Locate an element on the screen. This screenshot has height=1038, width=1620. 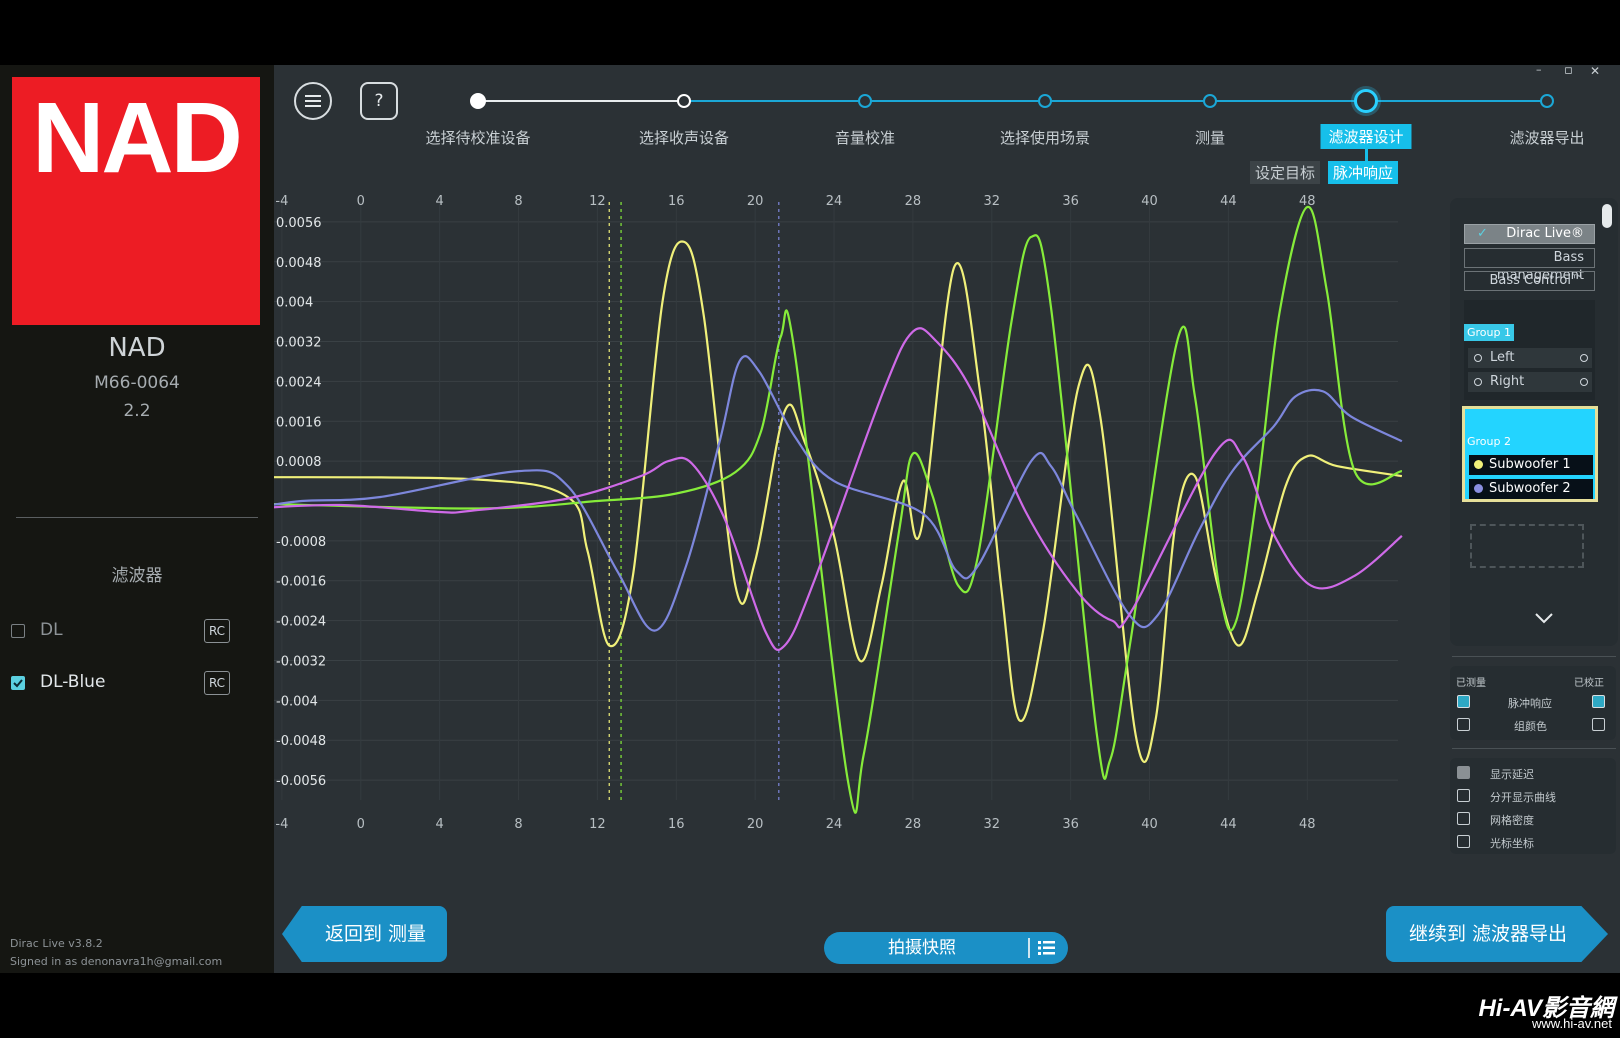
step-volume-calibration: 音量校准 is located at coordinates (865, 138).